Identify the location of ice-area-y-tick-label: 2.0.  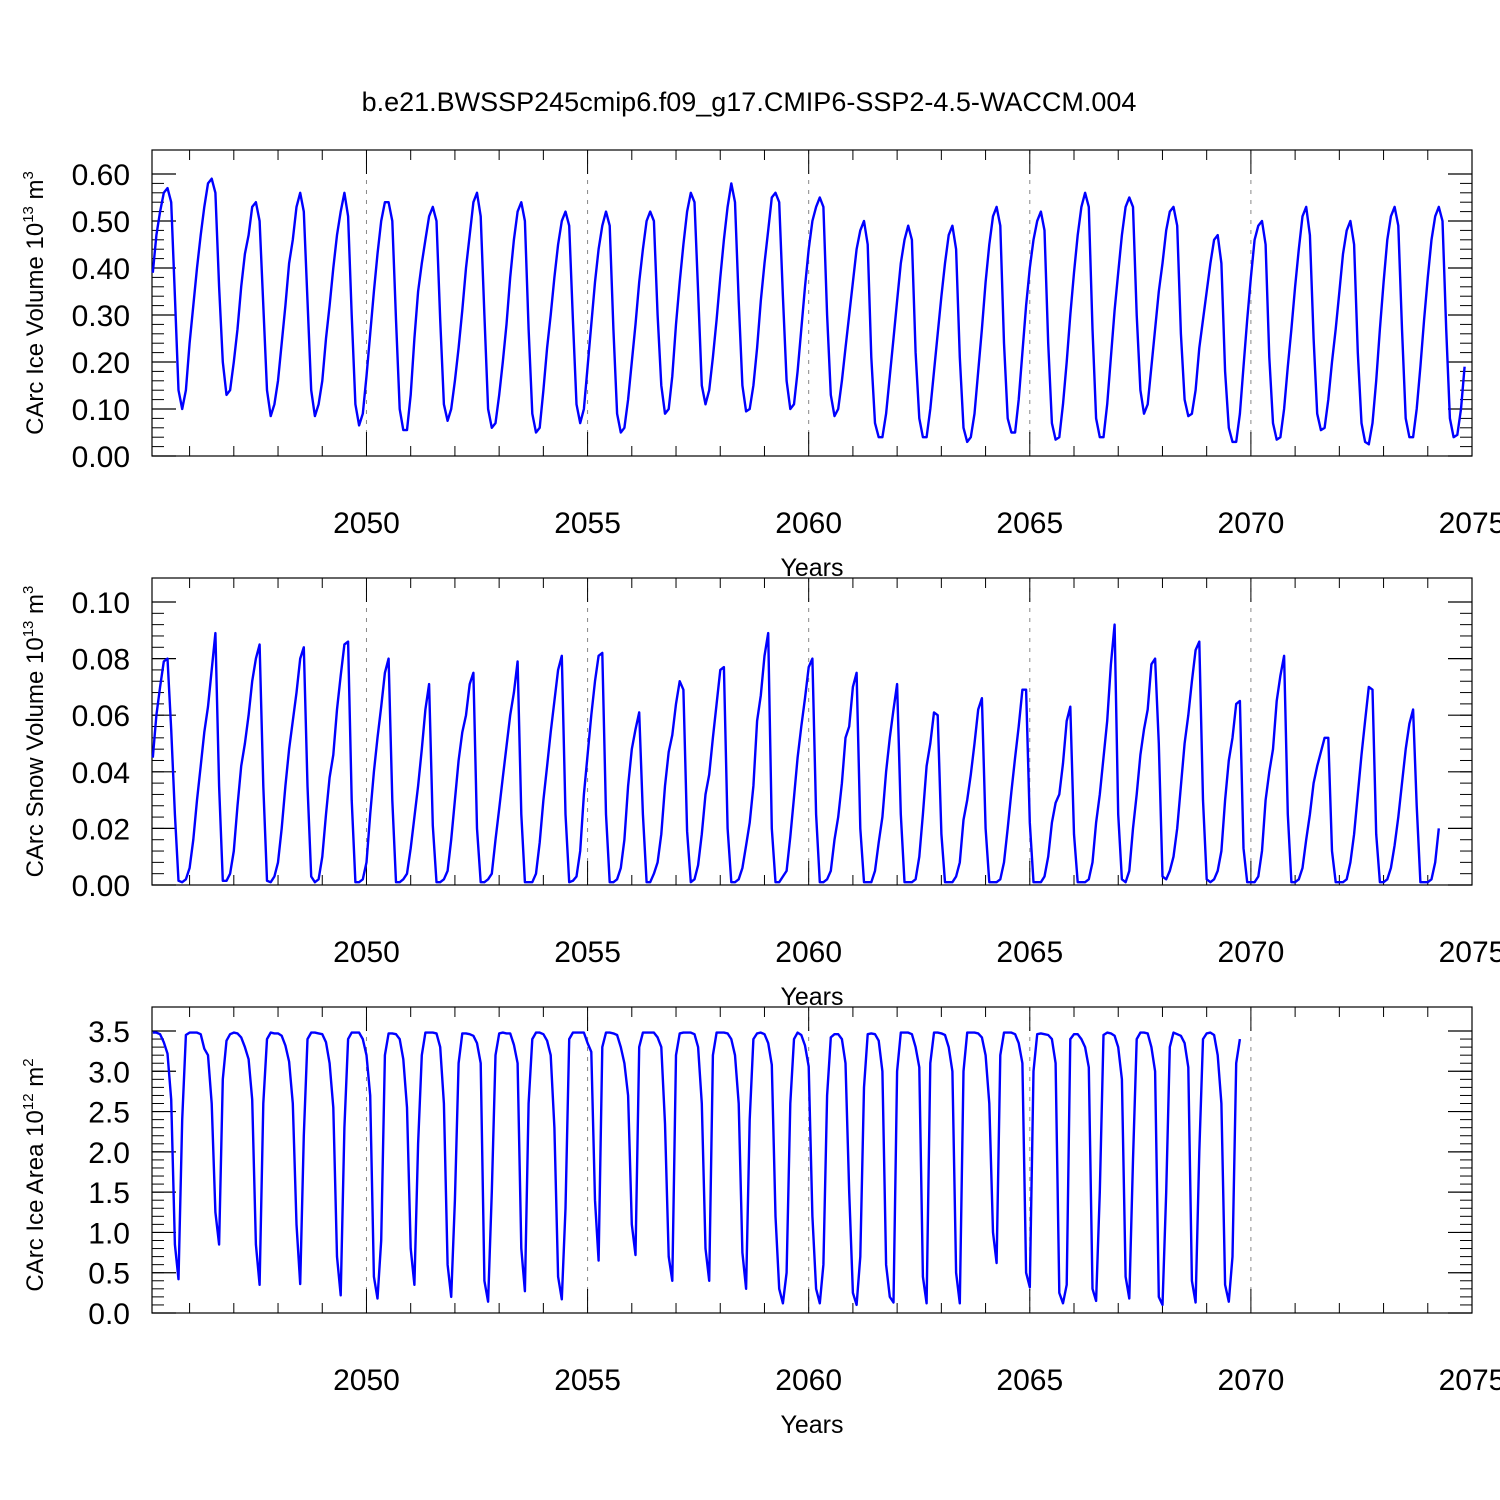
(109, 1153).